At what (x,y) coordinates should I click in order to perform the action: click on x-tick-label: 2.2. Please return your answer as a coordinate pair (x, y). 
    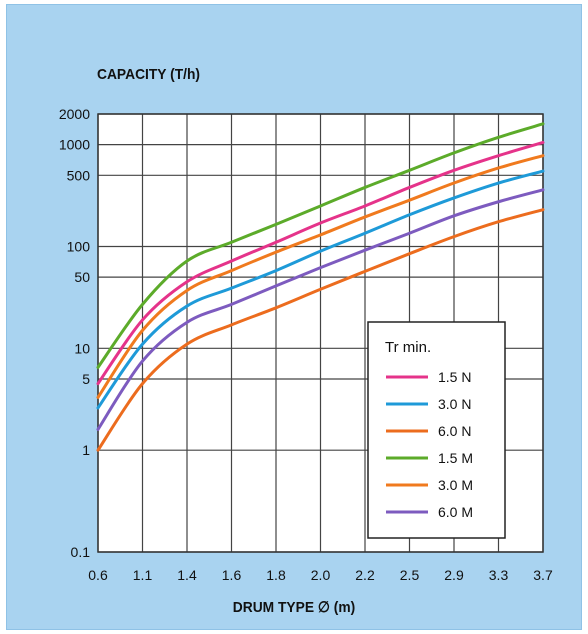
    Looking at the image, I should click on (365, 575).